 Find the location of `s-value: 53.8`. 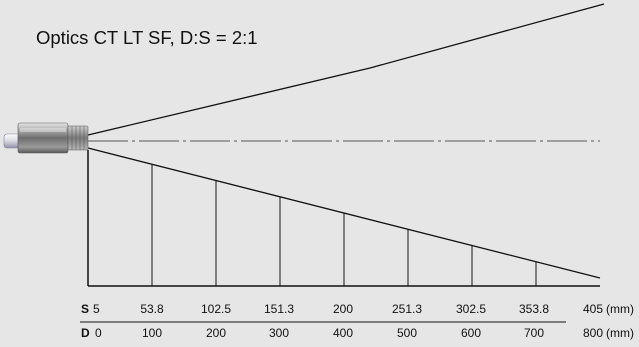

s-value: 53.8 is located at coordinates (152, 309).